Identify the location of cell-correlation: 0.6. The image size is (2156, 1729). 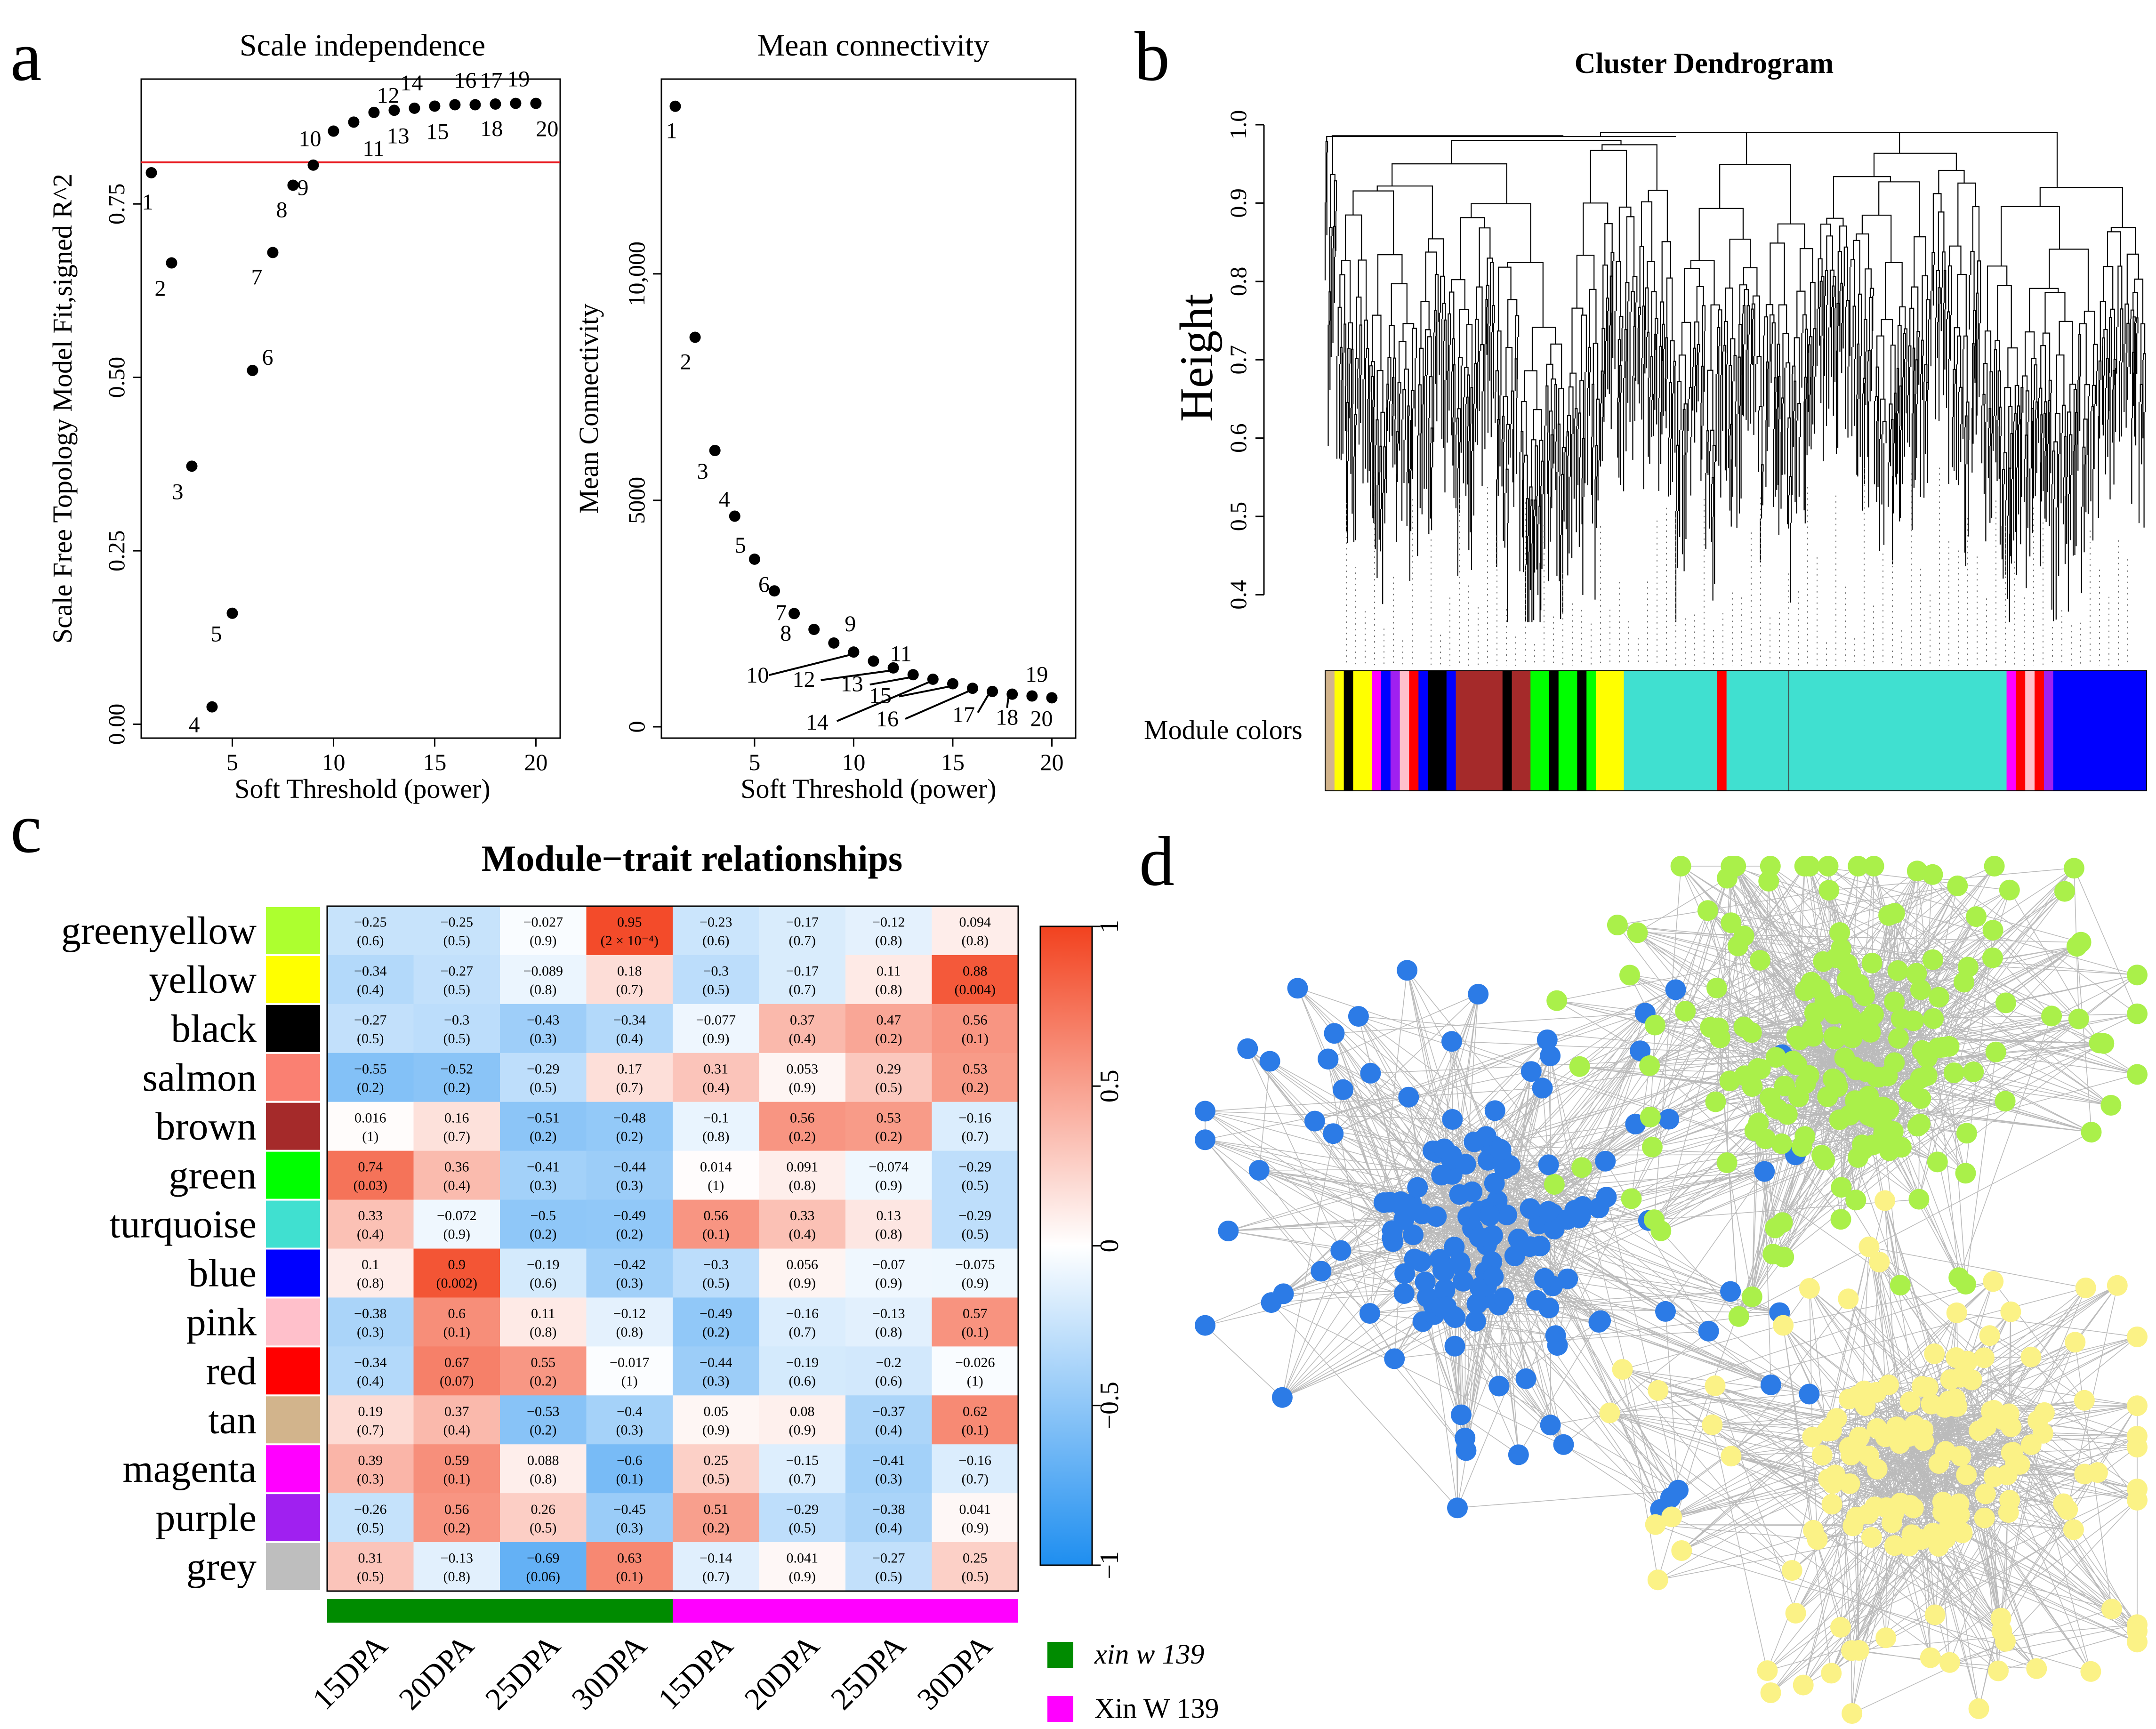
(457, 1313).